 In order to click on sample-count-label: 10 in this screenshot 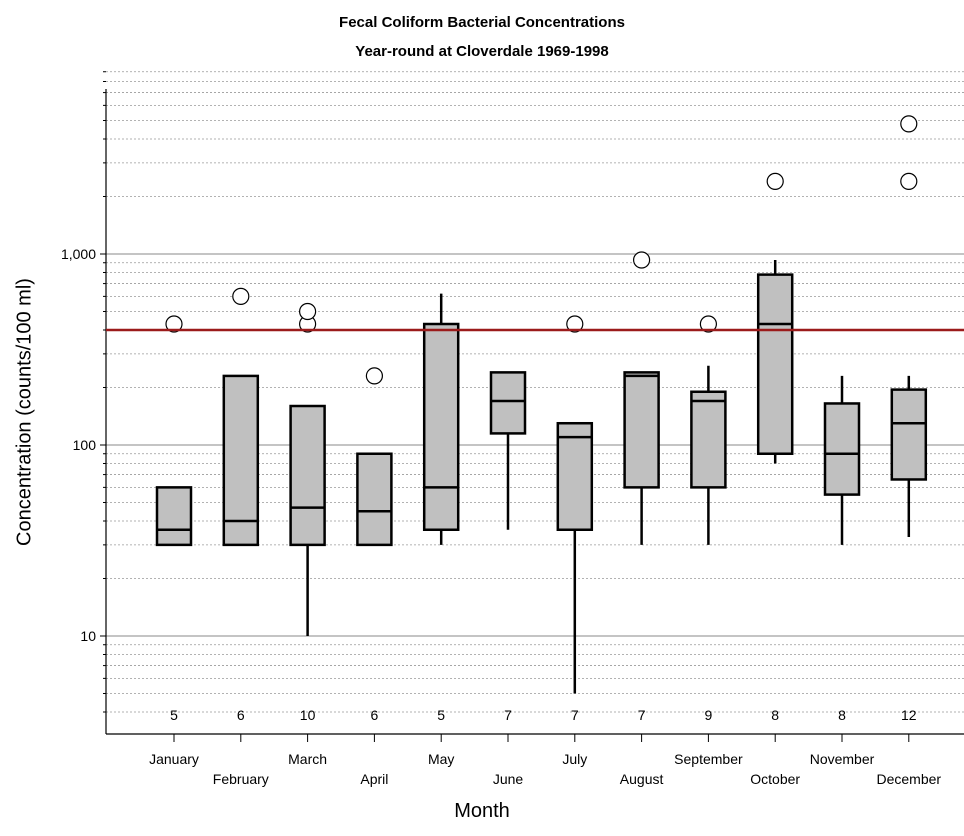, I will do `click(308, 715)`.